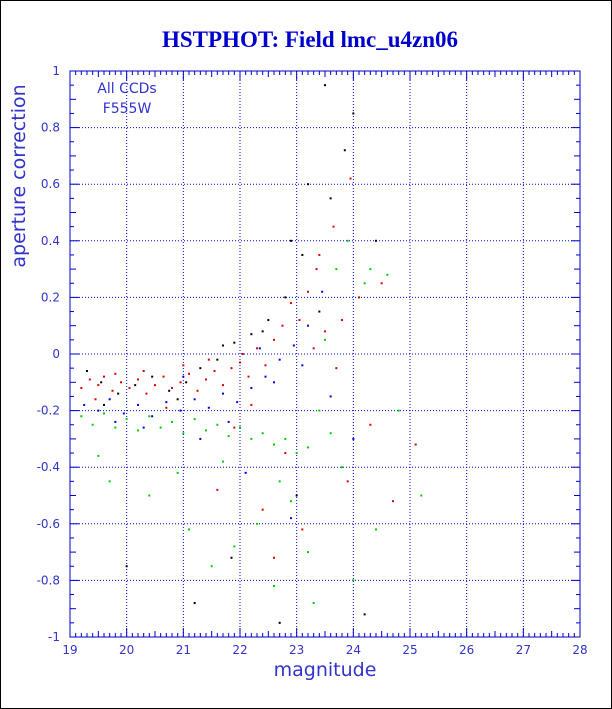 This screenshot has height=709, width=612. I want to click on x-tick-label: 24, so click(353, 650).